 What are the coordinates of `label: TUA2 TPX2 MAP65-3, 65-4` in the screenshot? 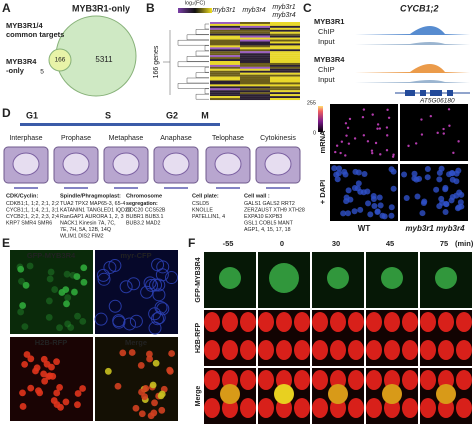 It's located at (92, 204).